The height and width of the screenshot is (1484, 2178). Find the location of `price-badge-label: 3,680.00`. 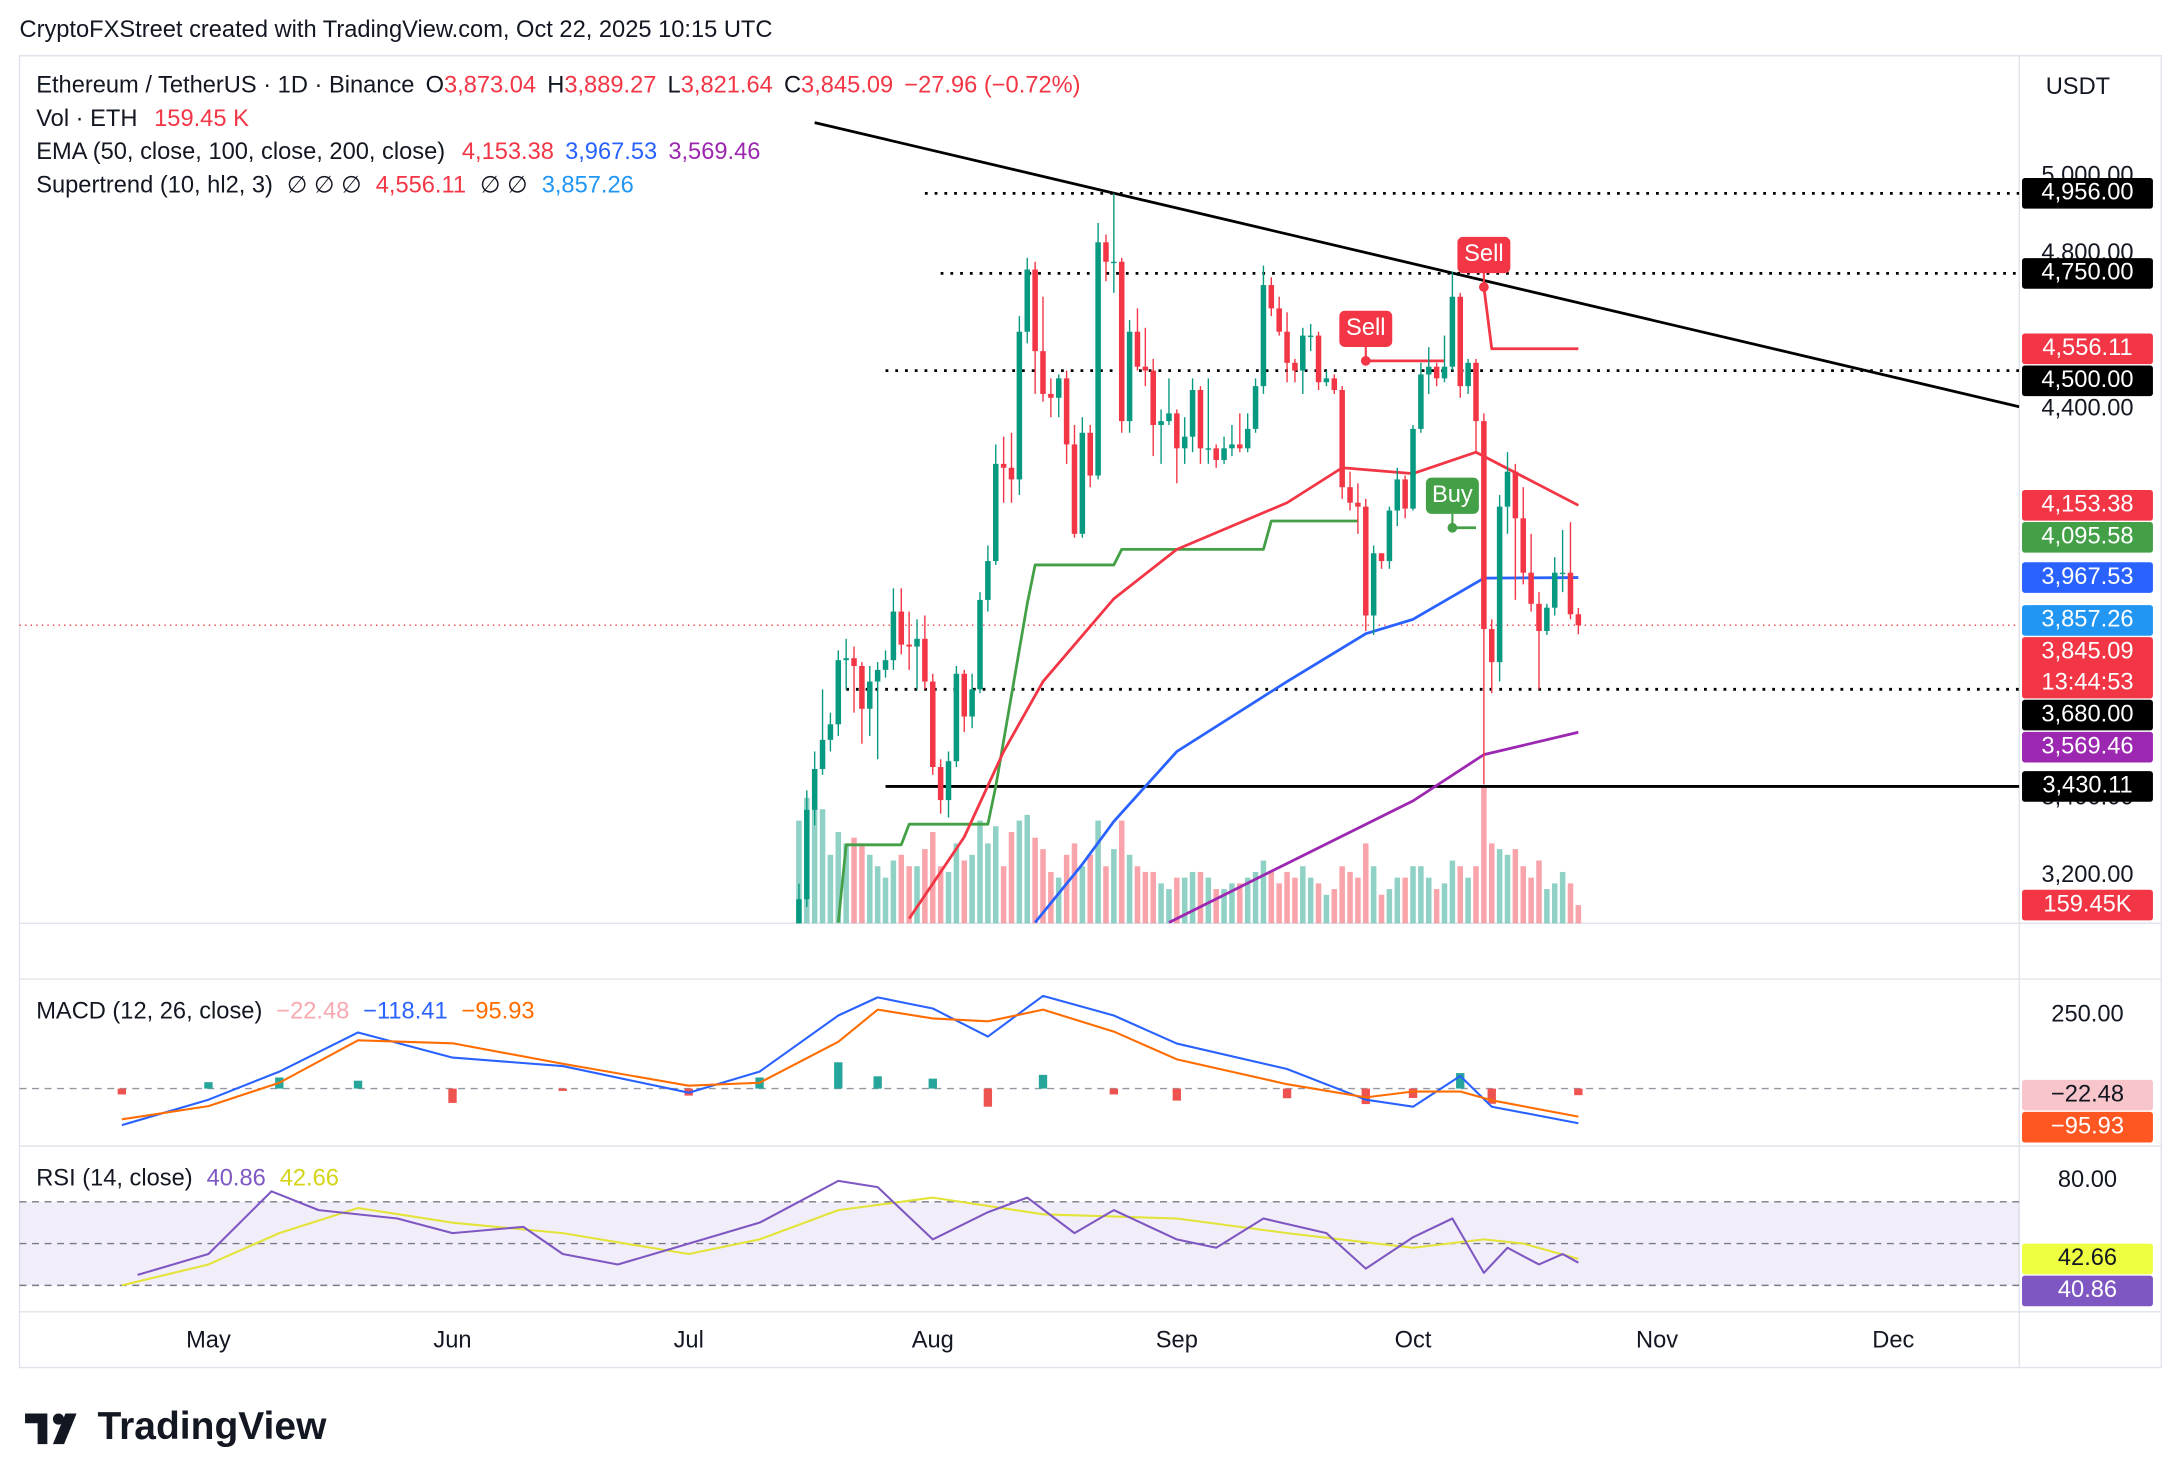

price-badge-label: 3,680.00 is located at coordinates (2087, 714).